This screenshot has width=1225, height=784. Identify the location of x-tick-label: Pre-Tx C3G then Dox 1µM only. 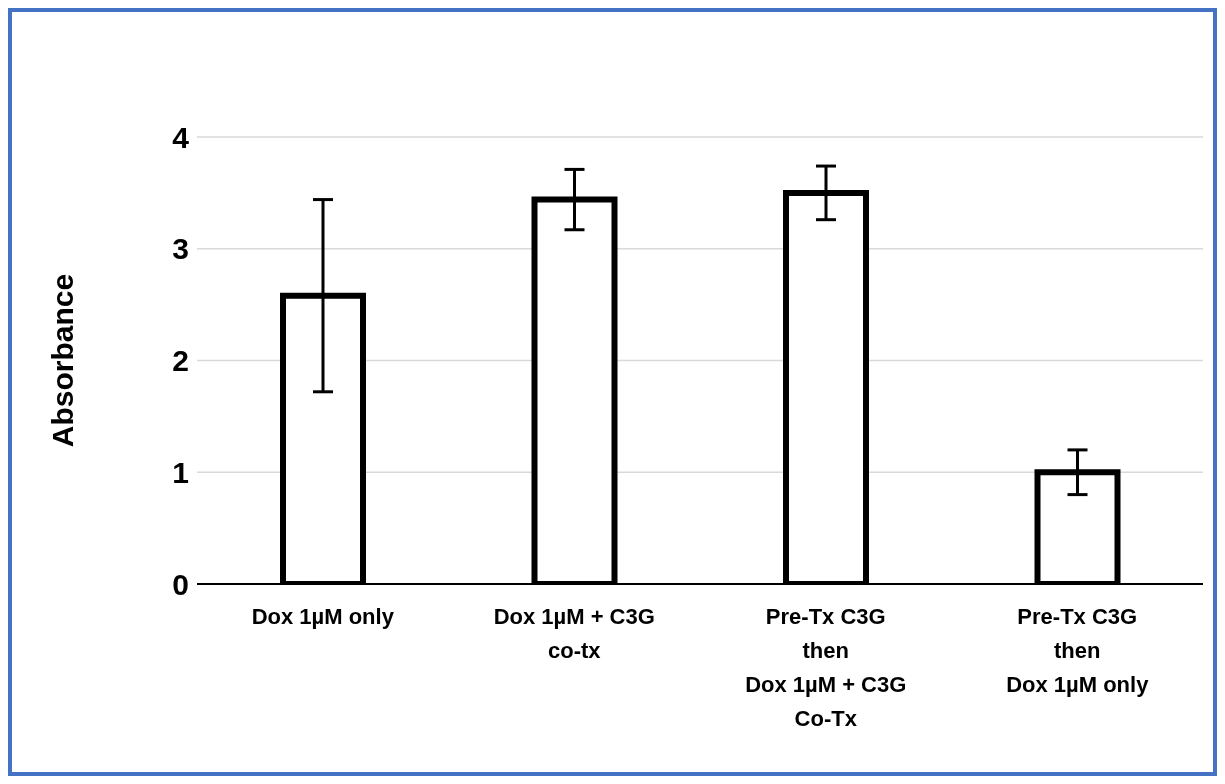
(1078, 650).